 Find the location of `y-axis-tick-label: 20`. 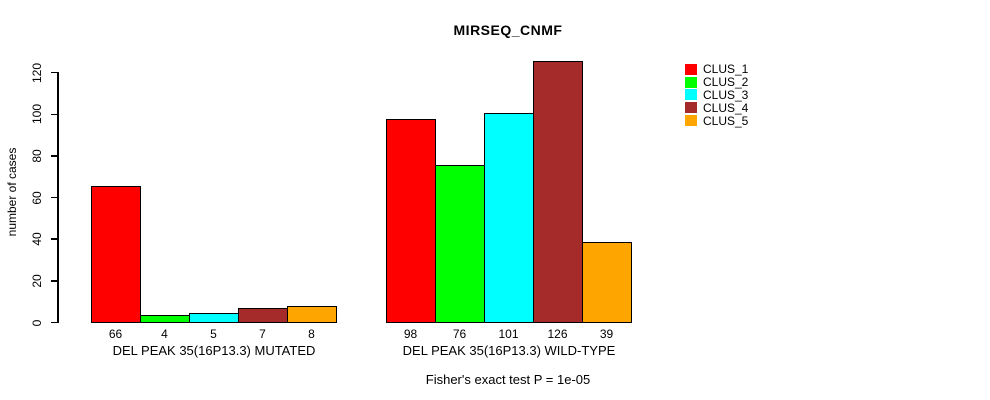

y-axis-tick-label: 20 is located at coordinates (37, 281).